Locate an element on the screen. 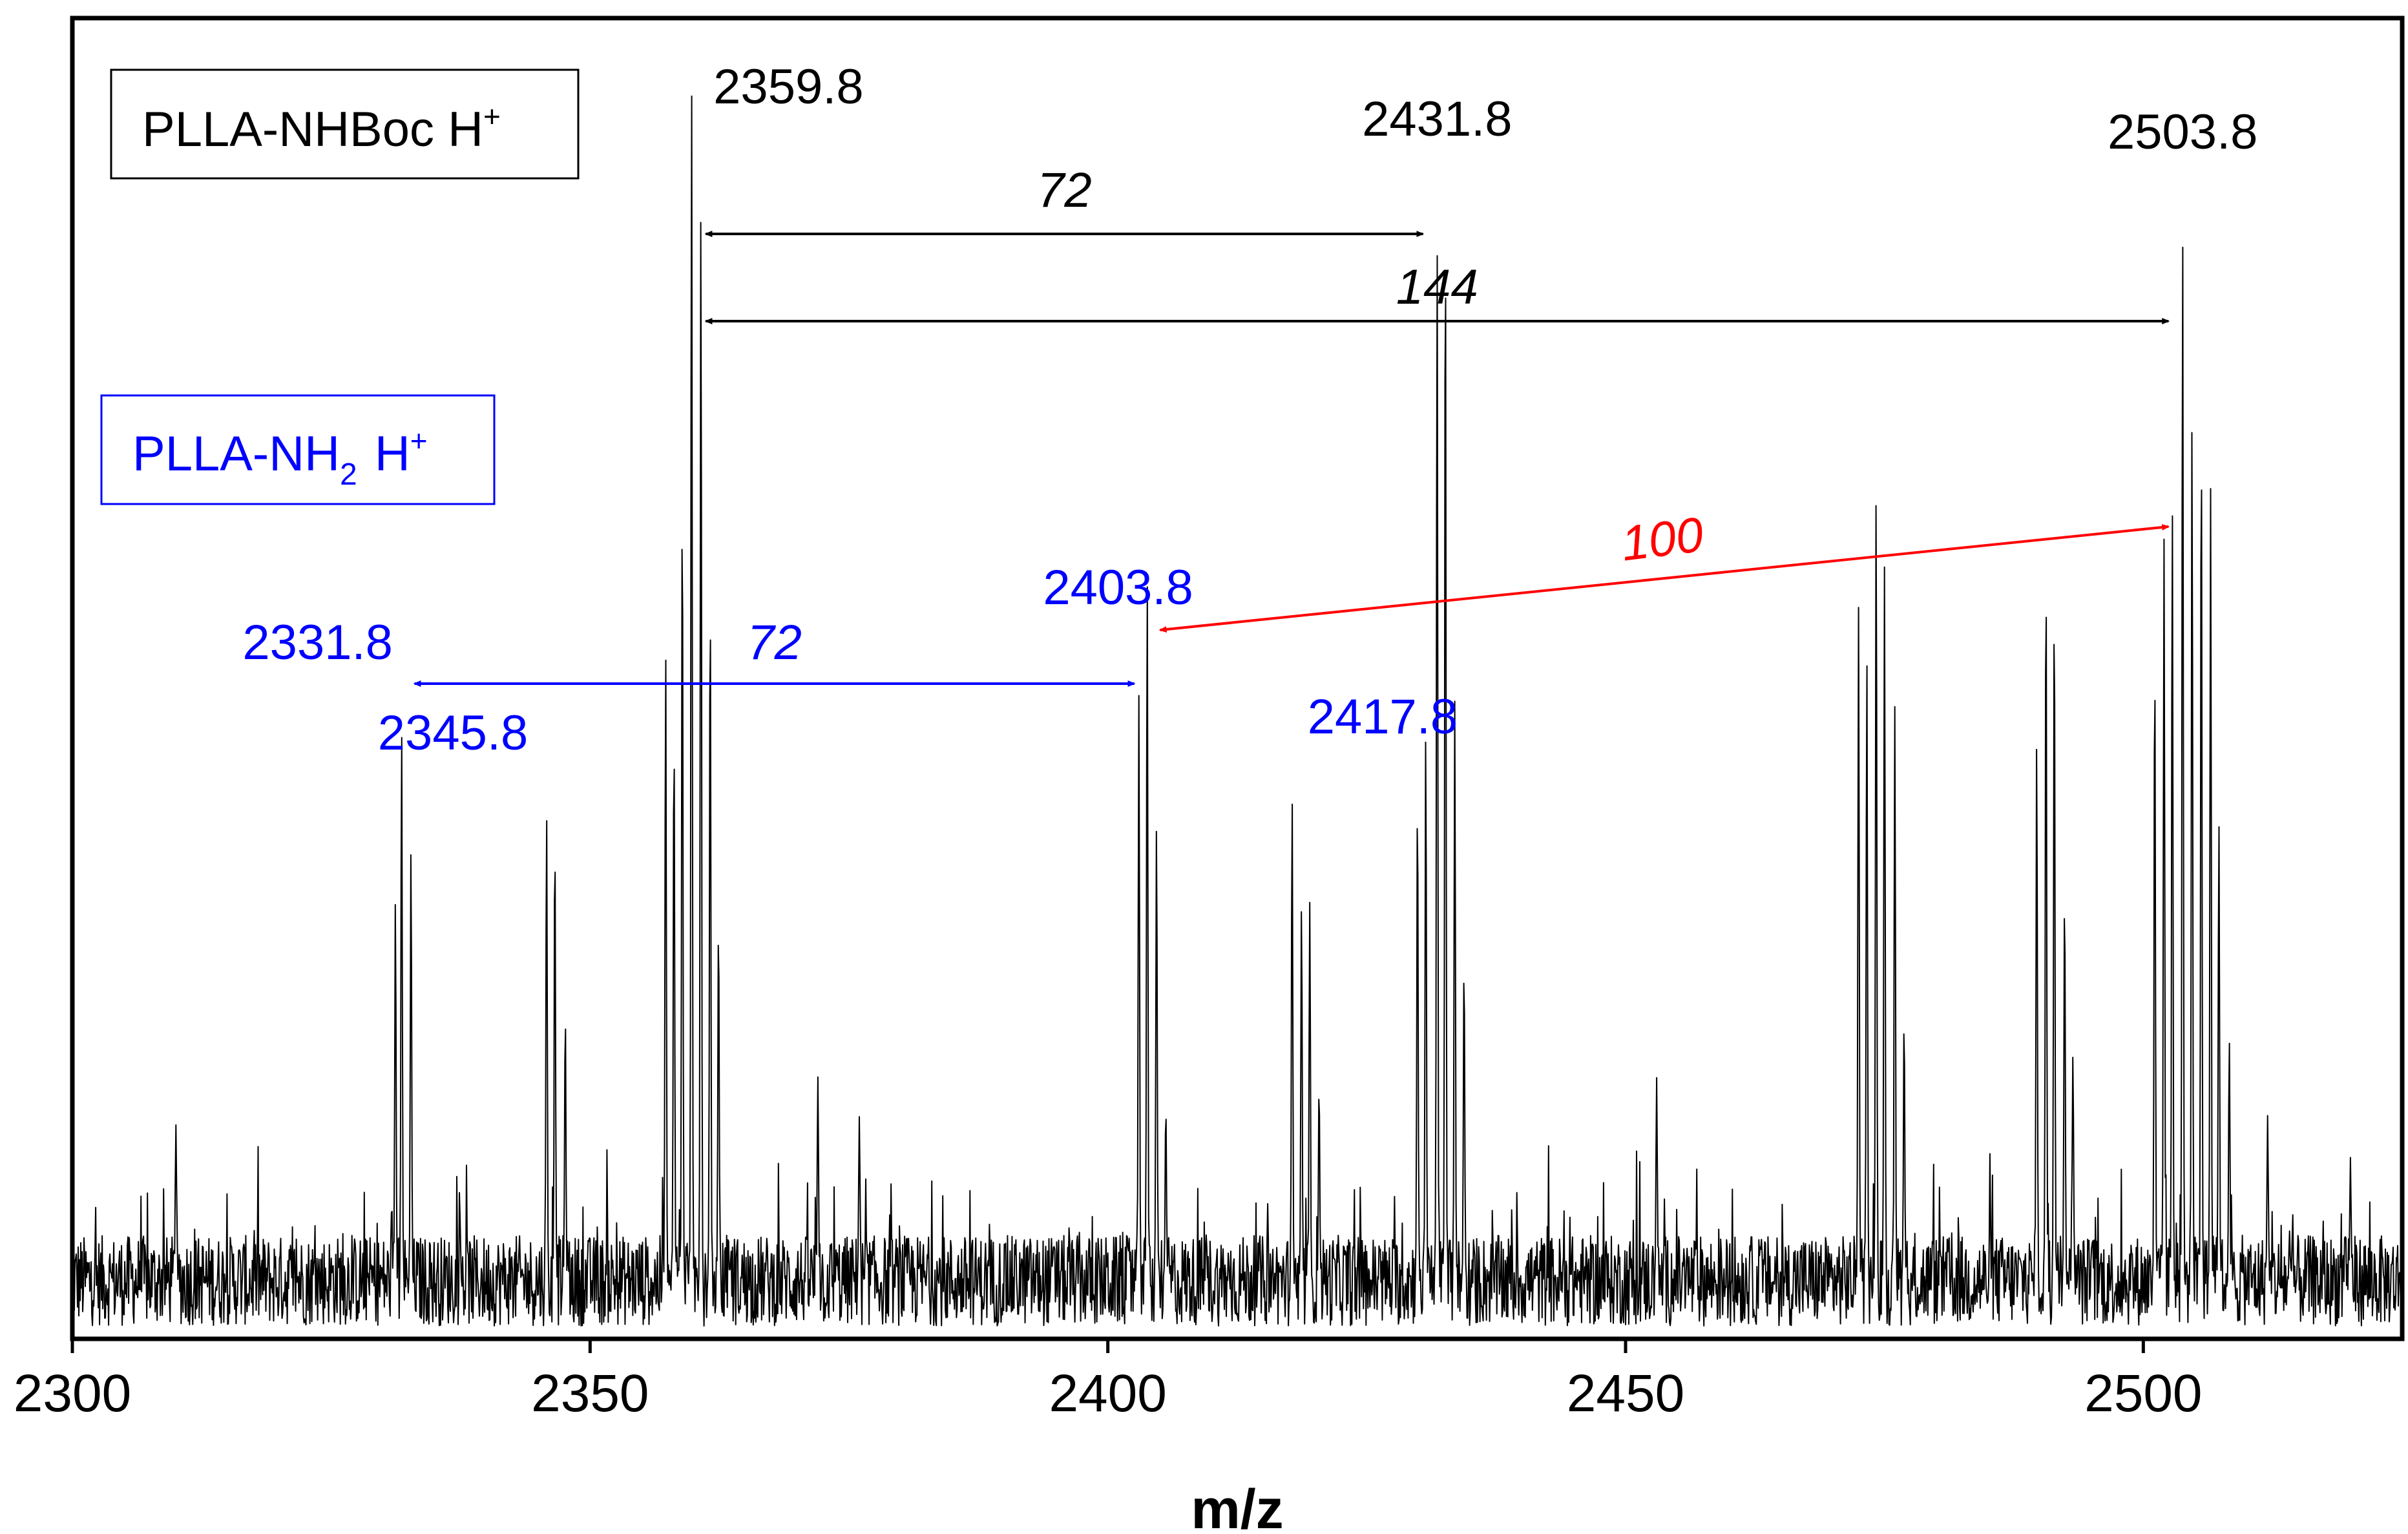  x-tick-label: 2400 is located at coordinates (1107, 1393).